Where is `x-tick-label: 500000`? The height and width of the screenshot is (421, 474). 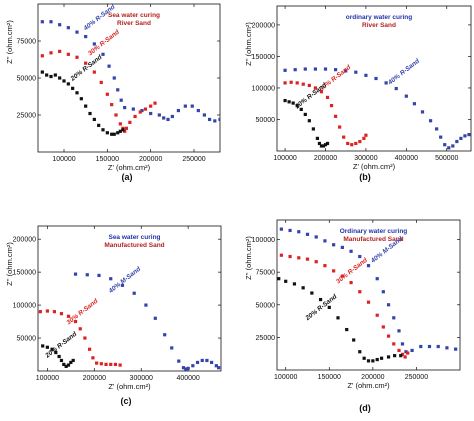 x-tick-label: 500000 is located at coordinates (446, 158).